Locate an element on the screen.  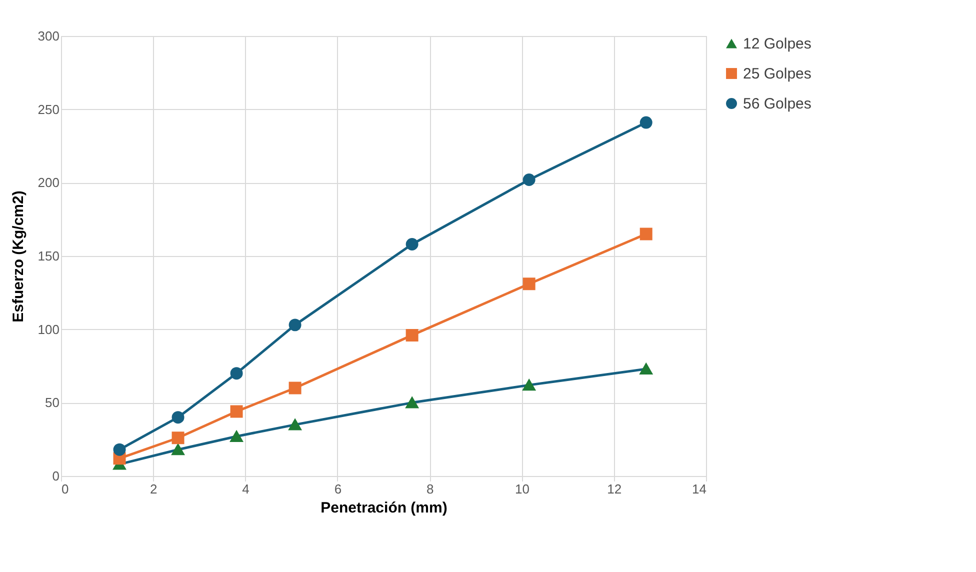
y-axis-title: Esfuerzo (Kg/cm2) is located at coordinates (18, 256).